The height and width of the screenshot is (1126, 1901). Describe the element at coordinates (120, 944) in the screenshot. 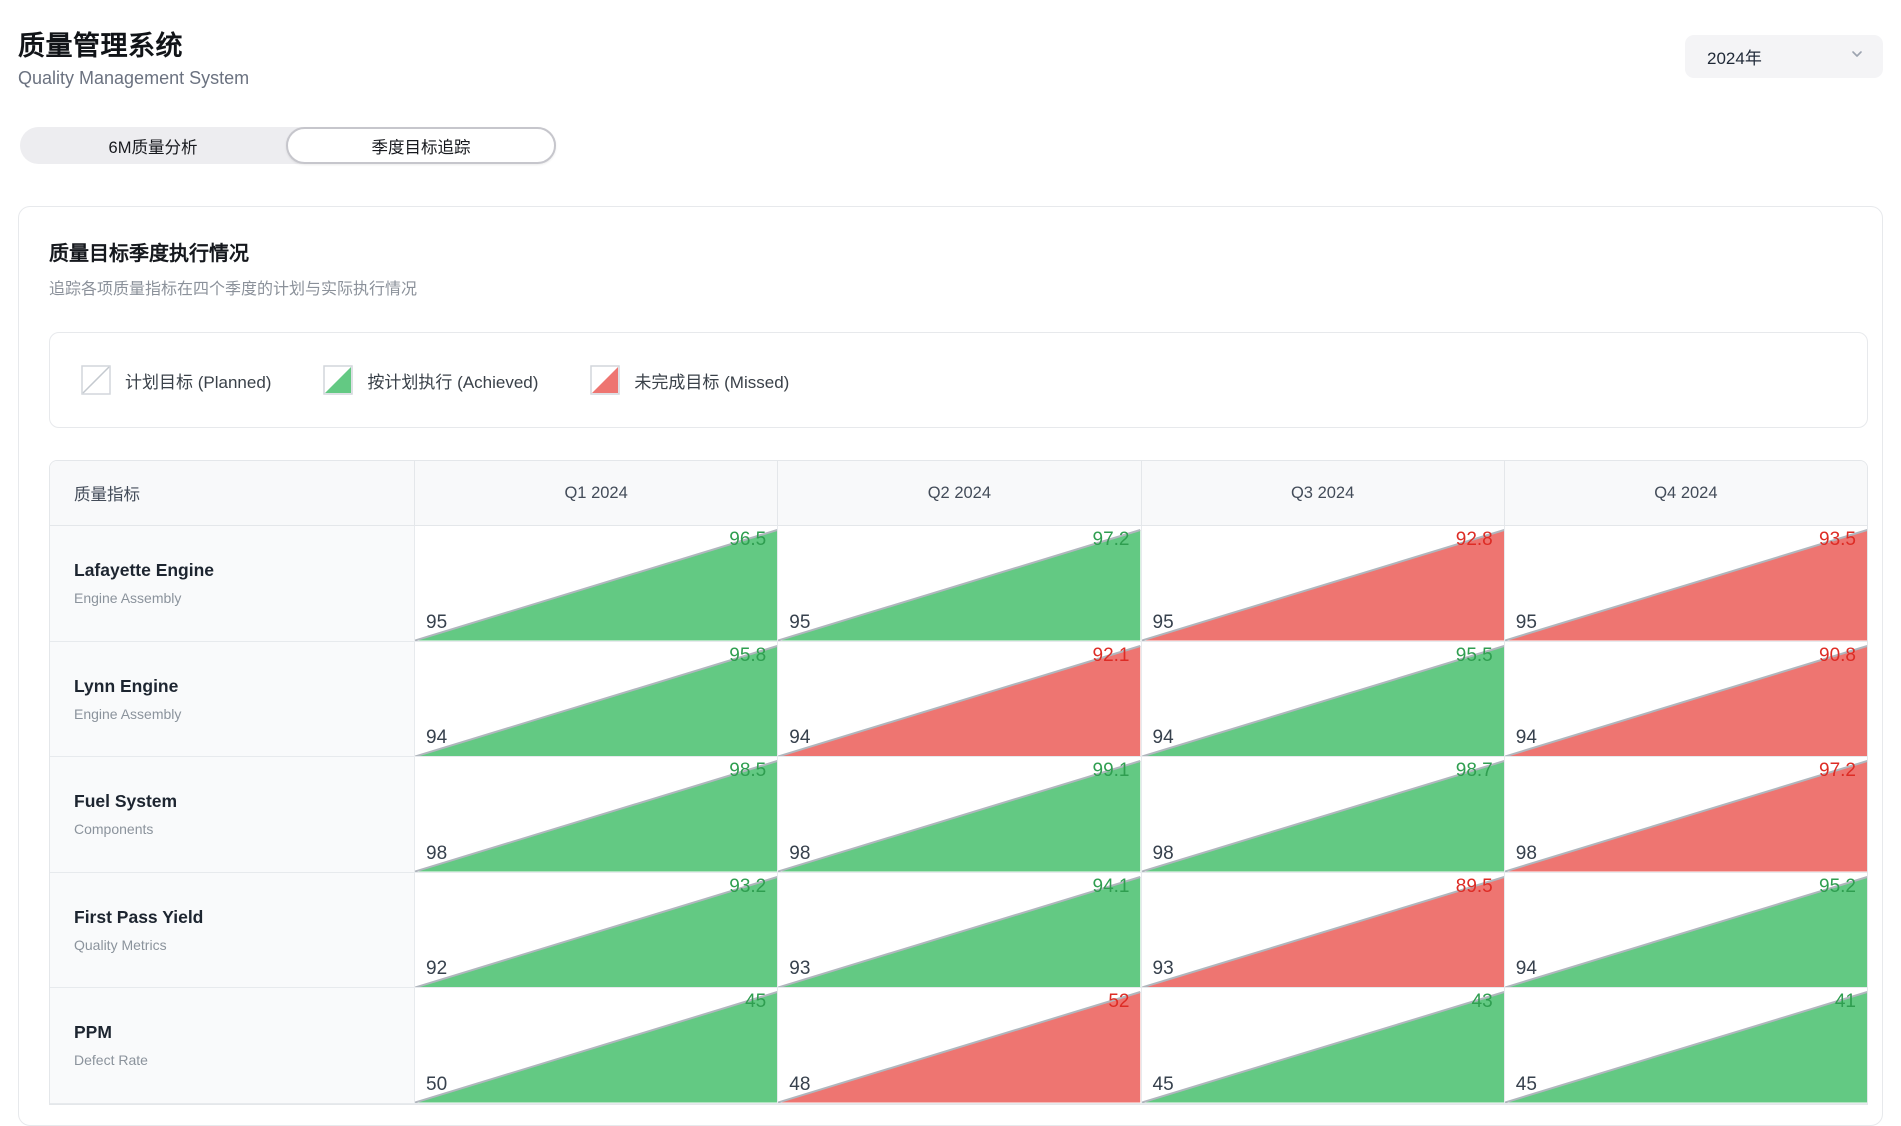

I see `metric-category: Quality Metrics` at that location.